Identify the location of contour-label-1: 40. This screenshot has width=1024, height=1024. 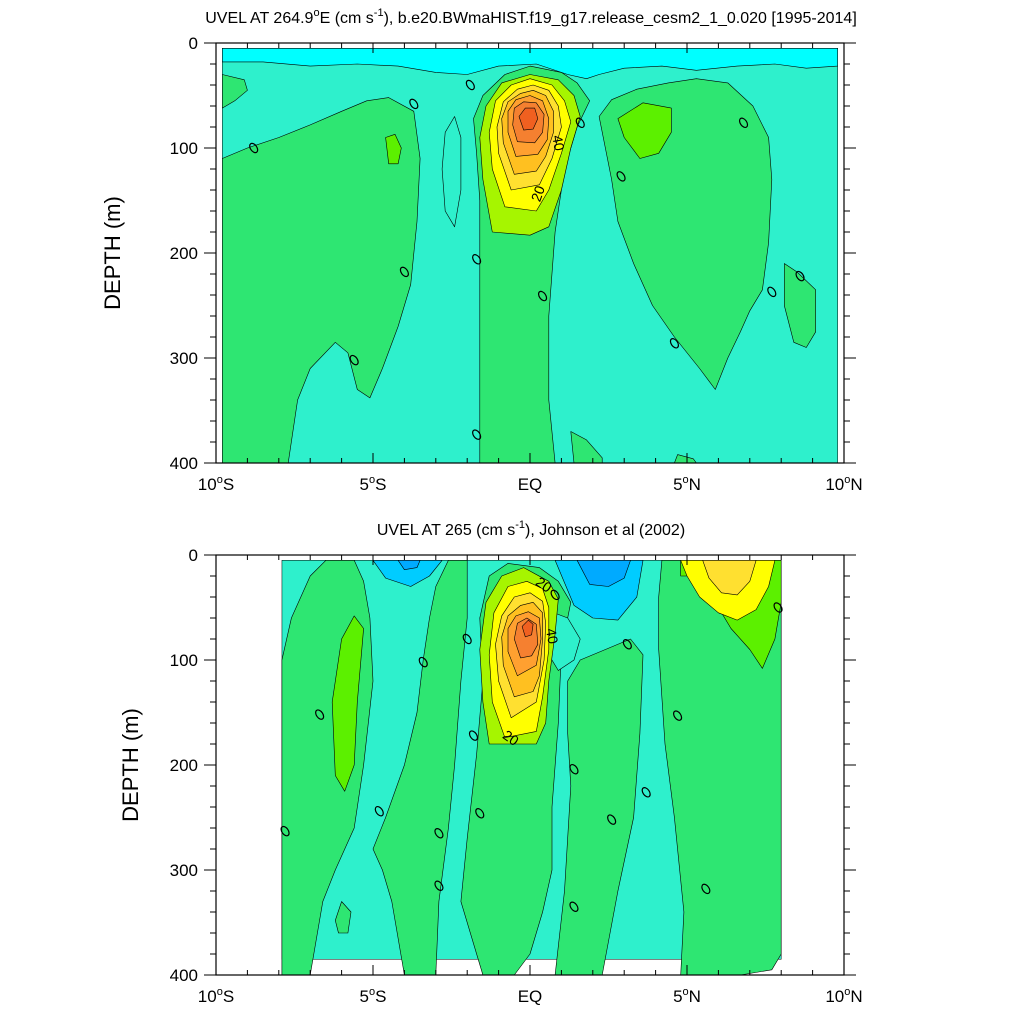
(558, 143).